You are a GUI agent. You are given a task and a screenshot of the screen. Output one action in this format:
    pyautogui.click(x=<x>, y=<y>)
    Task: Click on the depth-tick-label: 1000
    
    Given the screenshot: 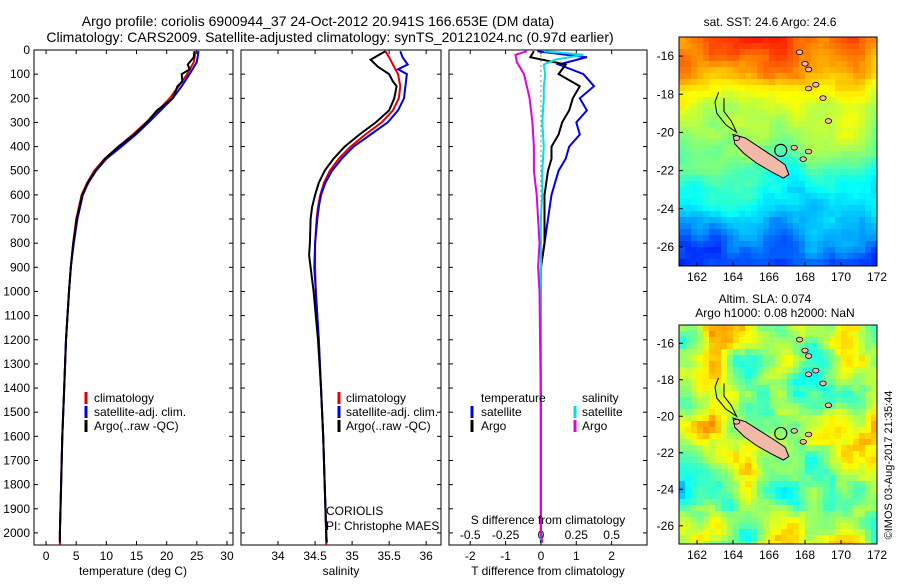 What is the action you would take?
    pyautogui.click(x=16, y=291)
    